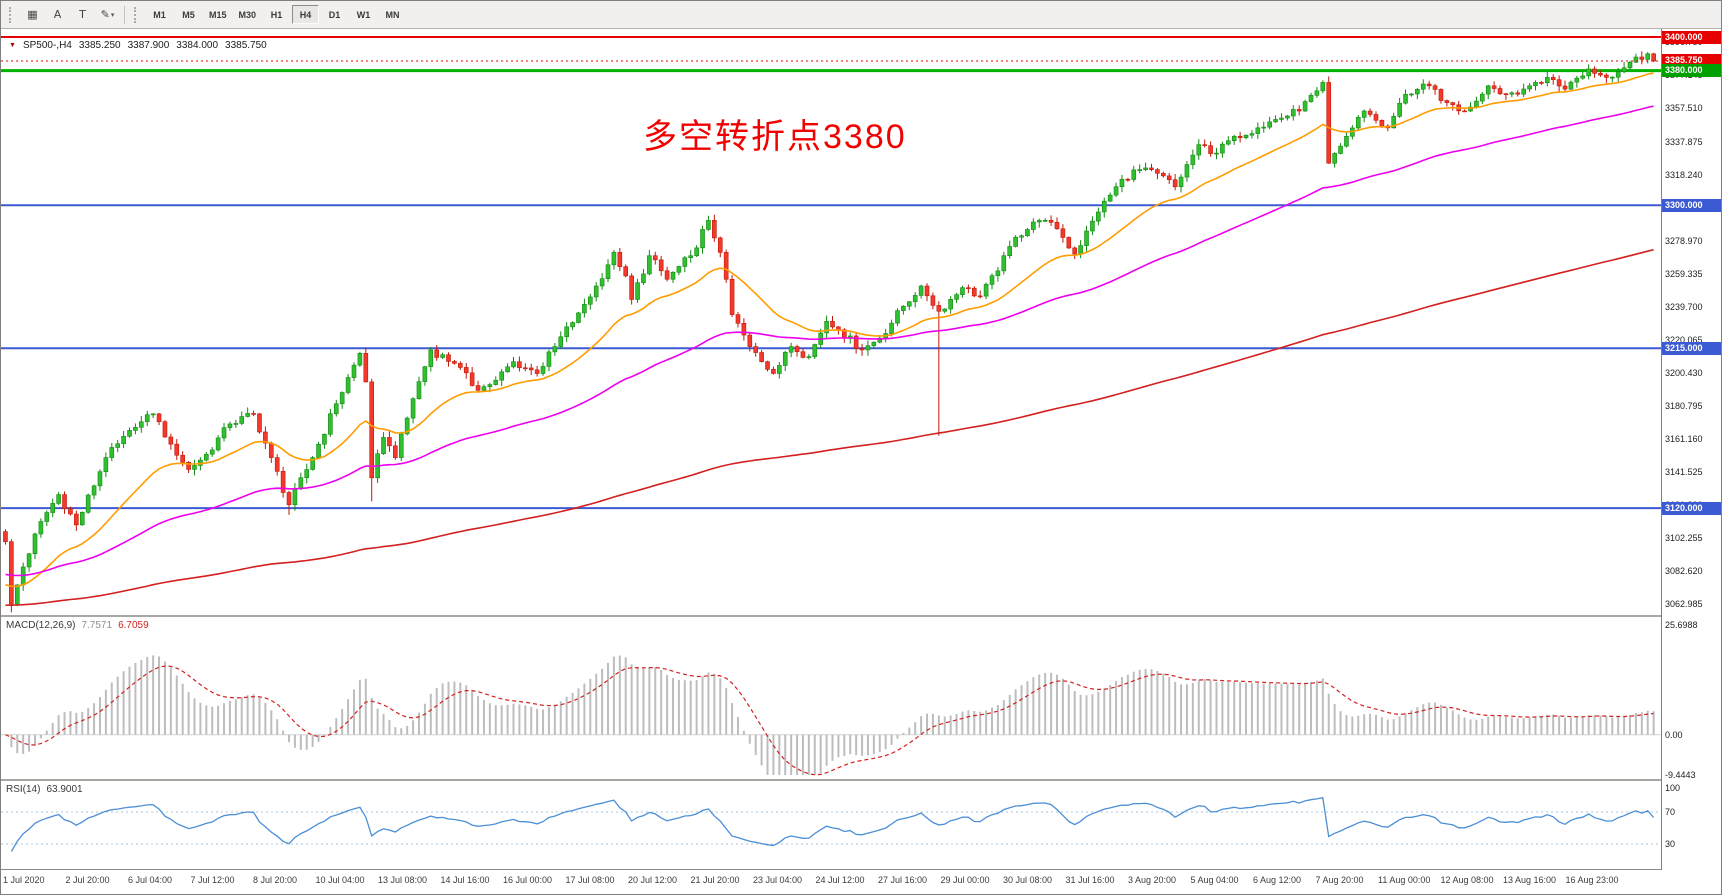  What do you see at coordinates (1530, 880) in the screenshot?
I see `time-axis-label: 13 Aug 16:00` at bounding box center [1530, 880].